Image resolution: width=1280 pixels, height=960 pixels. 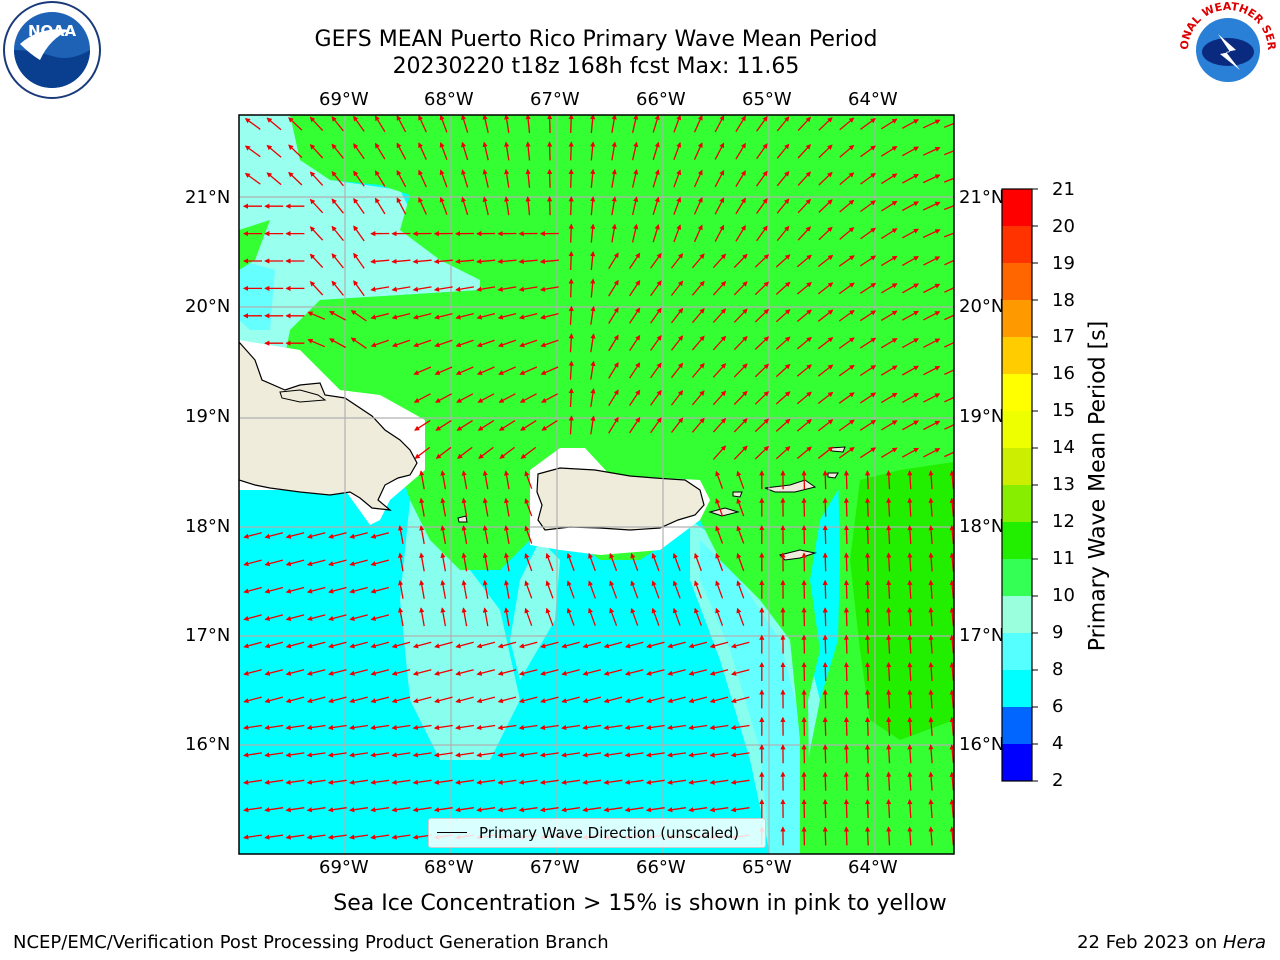 What do you see at coordinates (257, 295) in the screenshot?
I see `ocean-lightcyan-patch` at bounding box center [257, 295].